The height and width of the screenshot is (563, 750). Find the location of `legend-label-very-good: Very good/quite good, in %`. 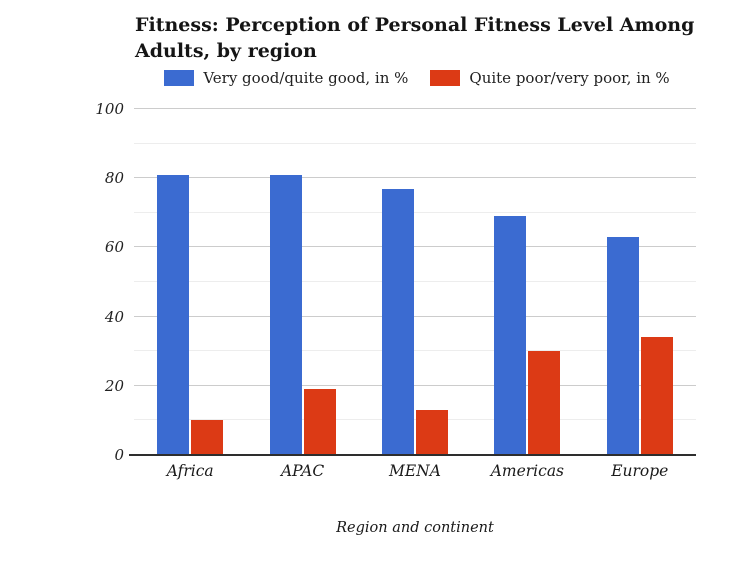

legend-label-very-good: Very good/quite good, in % is located at coordinates (306, 78).